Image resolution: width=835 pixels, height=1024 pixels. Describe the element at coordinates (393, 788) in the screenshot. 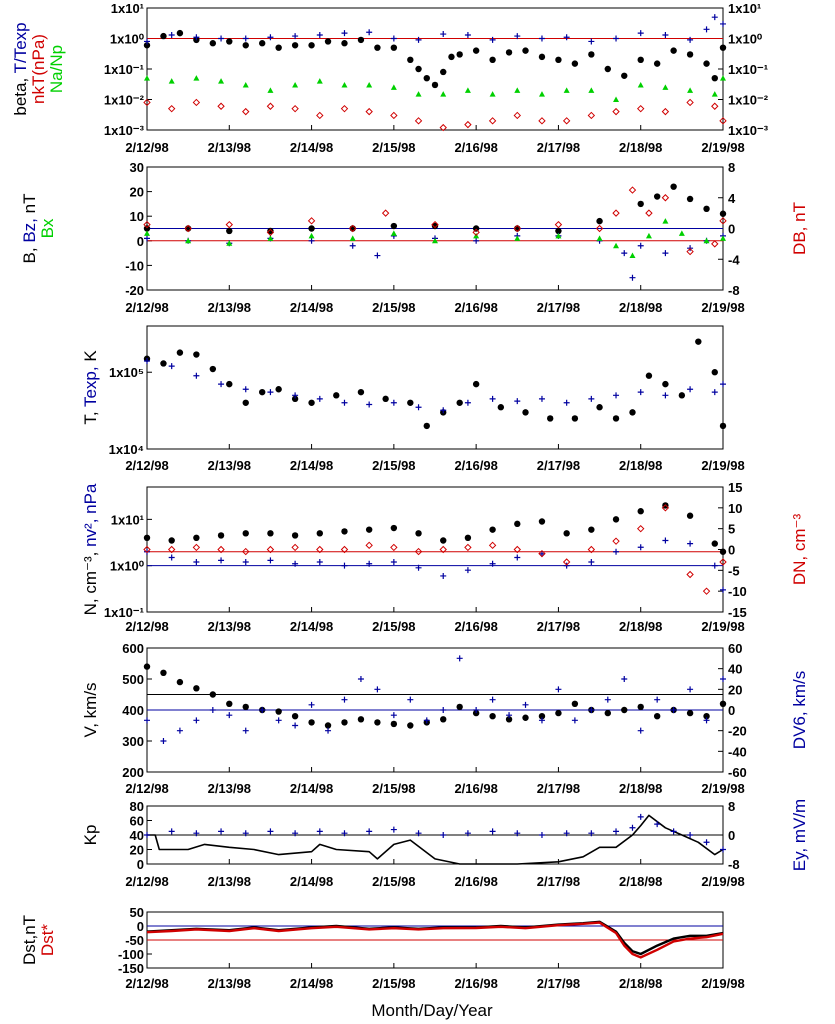

I see `x-tick-label: 2/15/98` at that location.